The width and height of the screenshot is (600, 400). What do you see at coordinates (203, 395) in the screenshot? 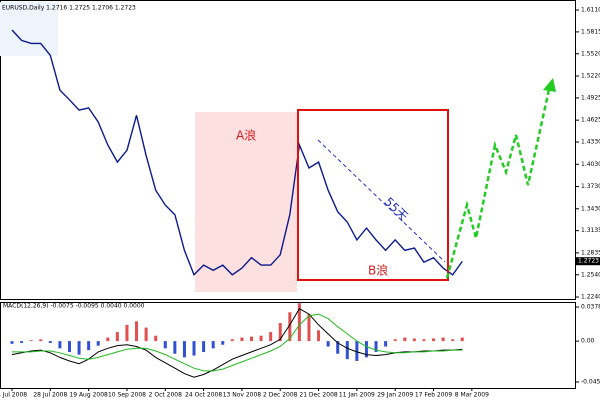
I see `x-tick-label: 24 Oct 2008` at bounding box center [203, 395].